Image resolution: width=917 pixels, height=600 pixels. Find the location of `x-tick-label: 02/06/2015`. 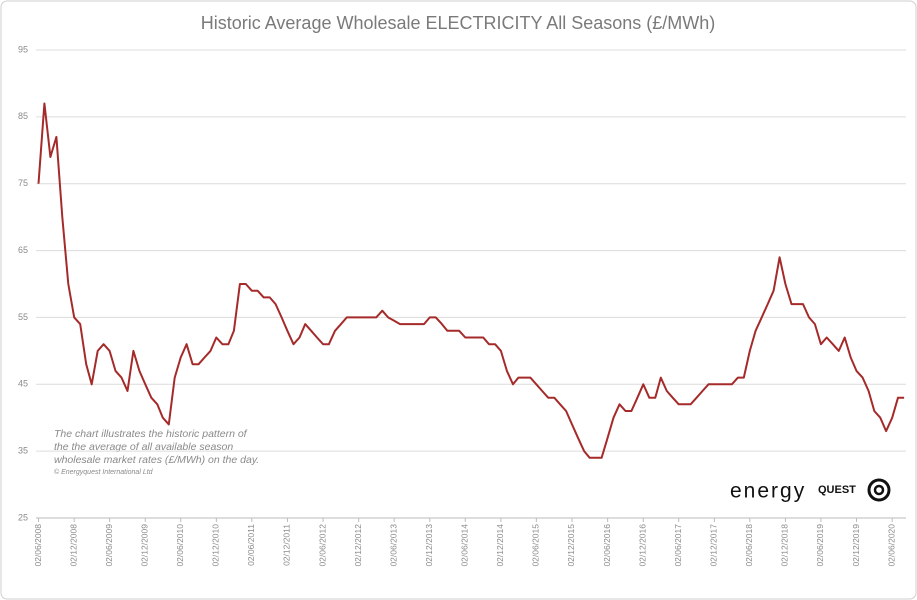

x-tick-label: 02/06/2015 is located at coordinates (536, 545).